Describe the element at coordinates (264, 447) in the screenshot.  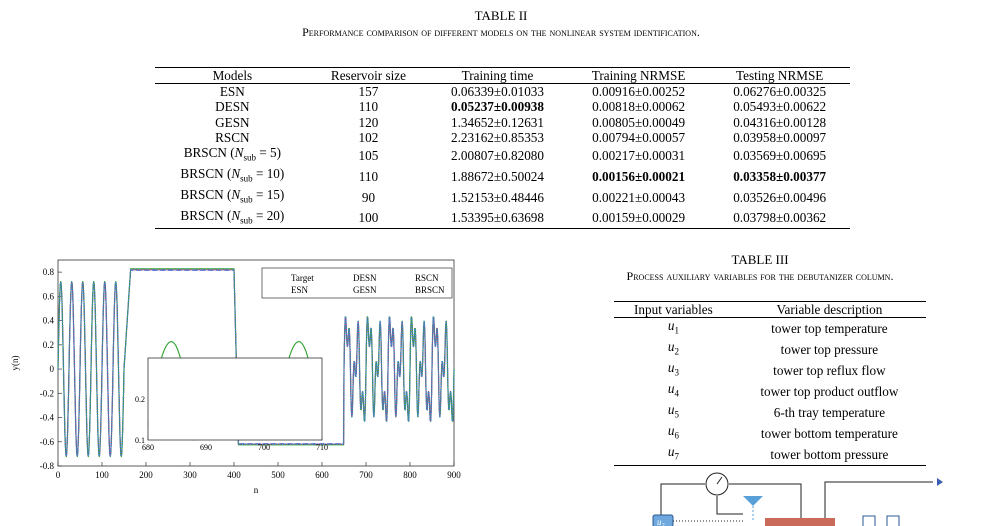
I see `inset-x-tick-label: 700` at that location.